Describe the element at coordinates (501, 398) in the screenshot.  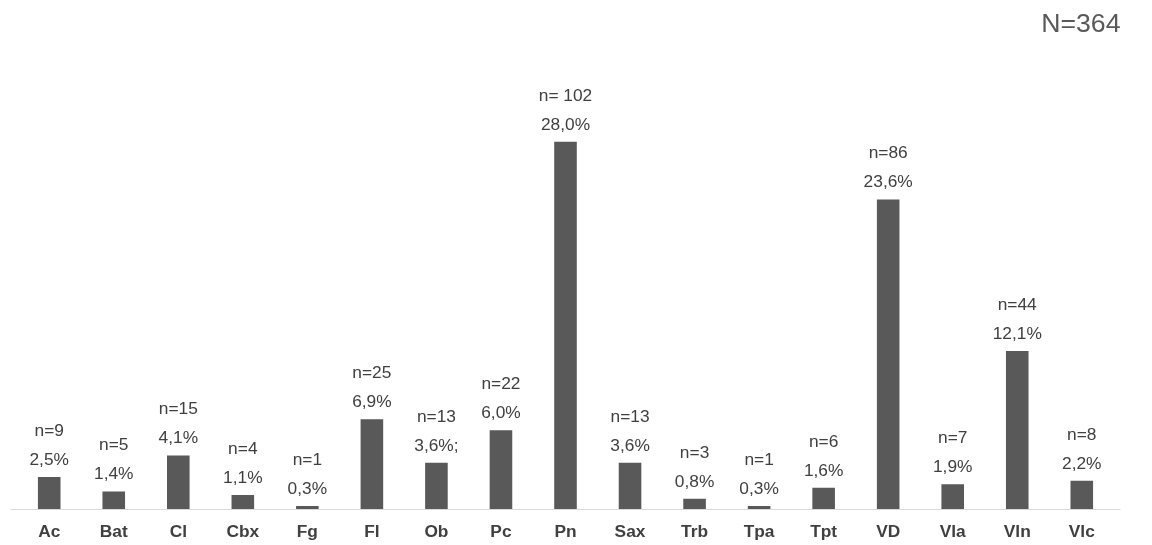
I see `data-label: n=22 6,0%` at that location.